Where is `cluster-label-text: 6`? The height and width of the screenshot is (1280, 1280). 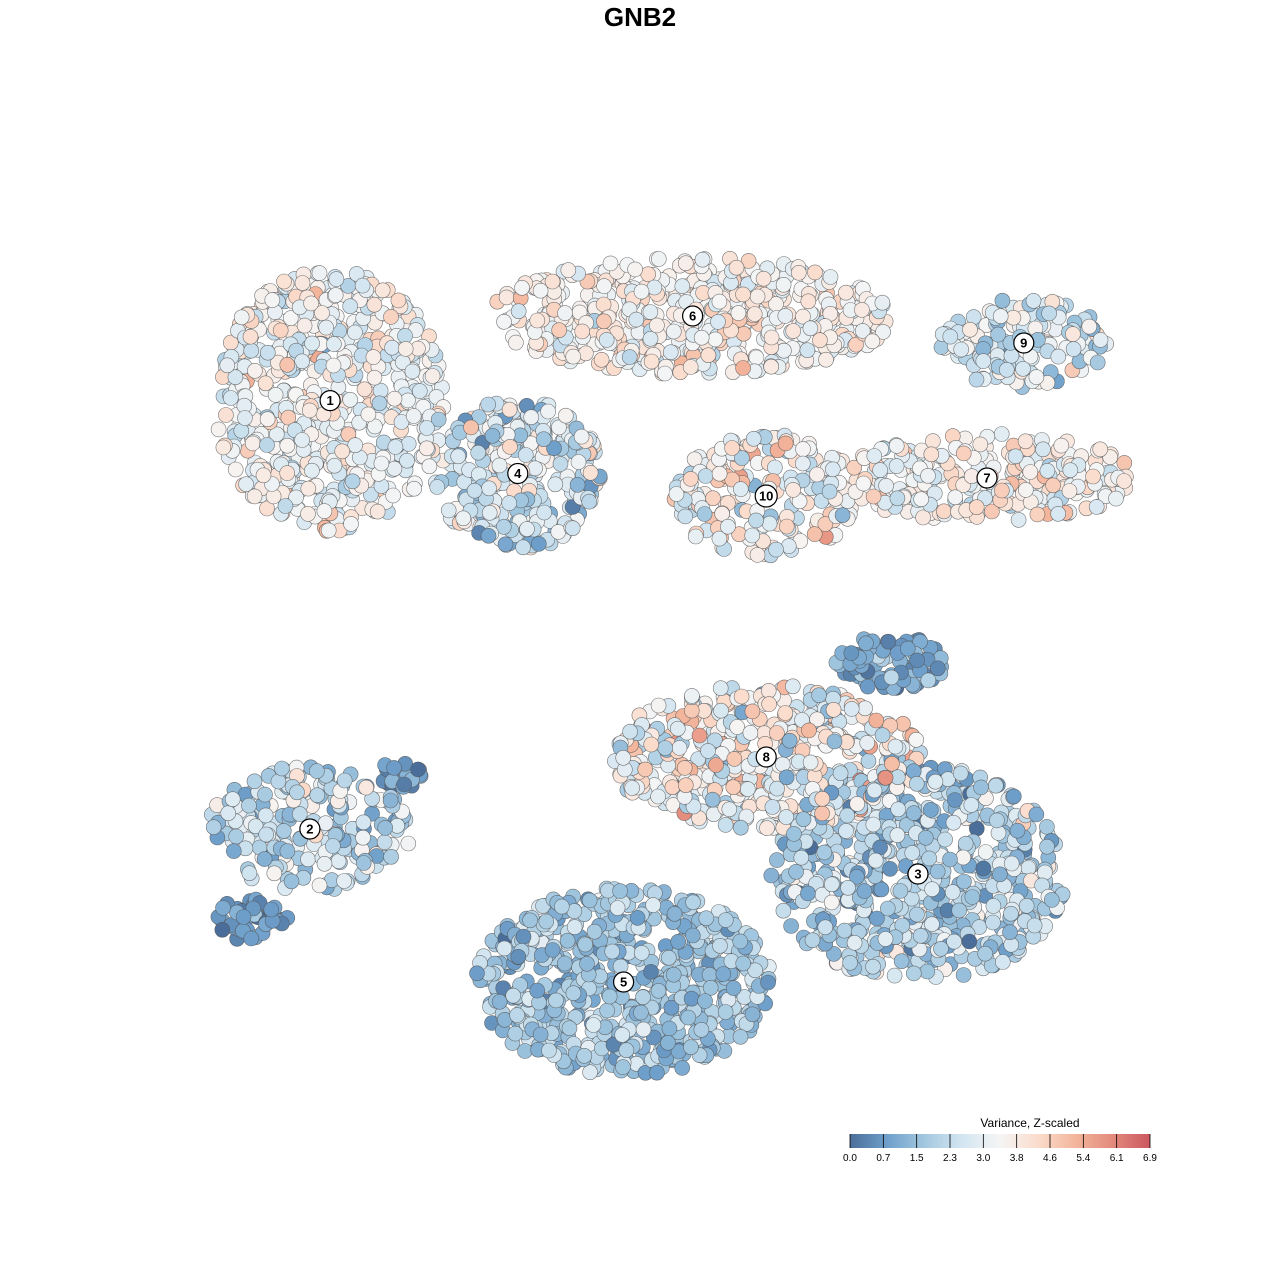 cluster-label-text: 6 is located at coordinates (692, 316).